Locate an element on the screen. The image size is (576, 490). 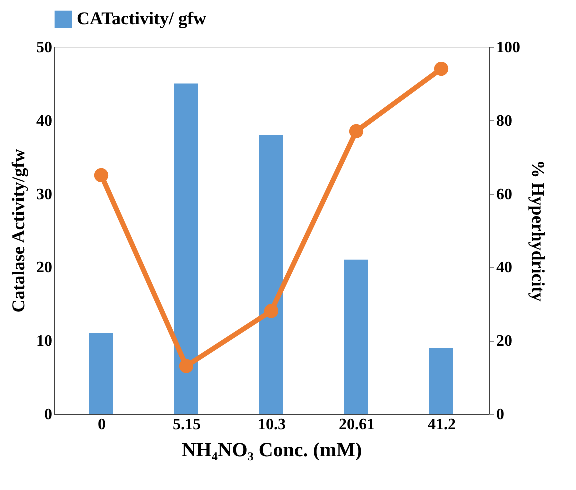
x-tick-label: 10.3 is located at coordinates (272, 425).